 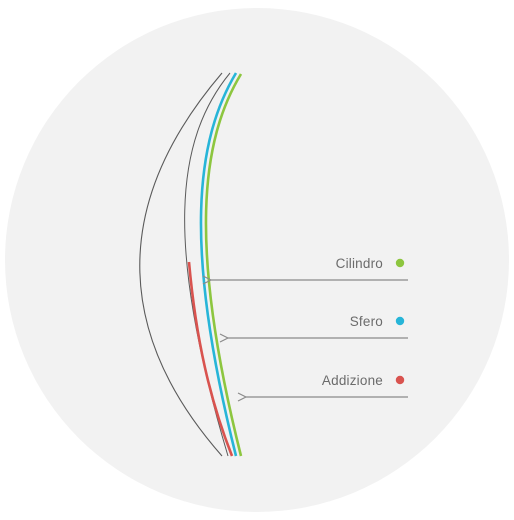 I want to click on legend-item-addizione: Addizione, so click(x=327, y=385).